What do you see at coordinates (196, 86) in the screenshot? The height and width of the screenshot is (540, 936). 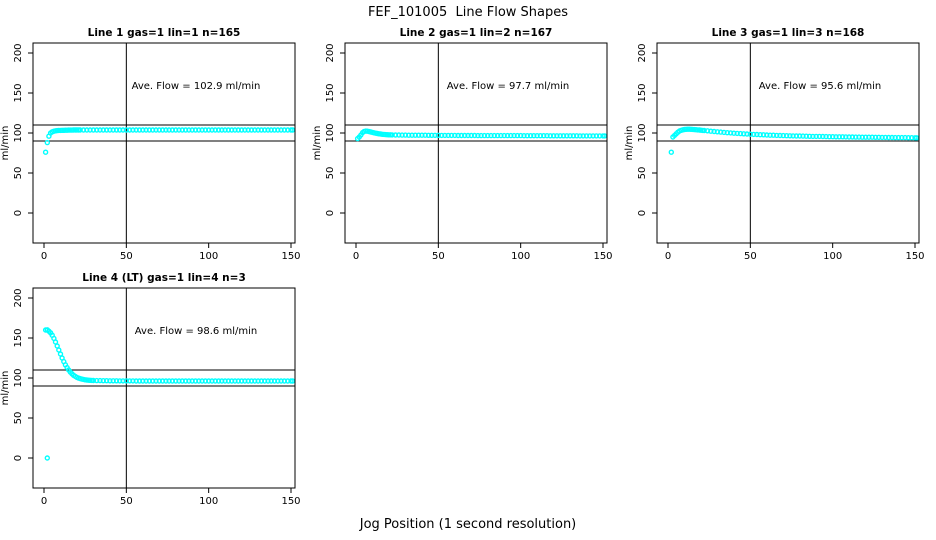 I see `ave-flow-label: Ave. Flow = 102.9 ml/min` at bounding box center [196, 86].